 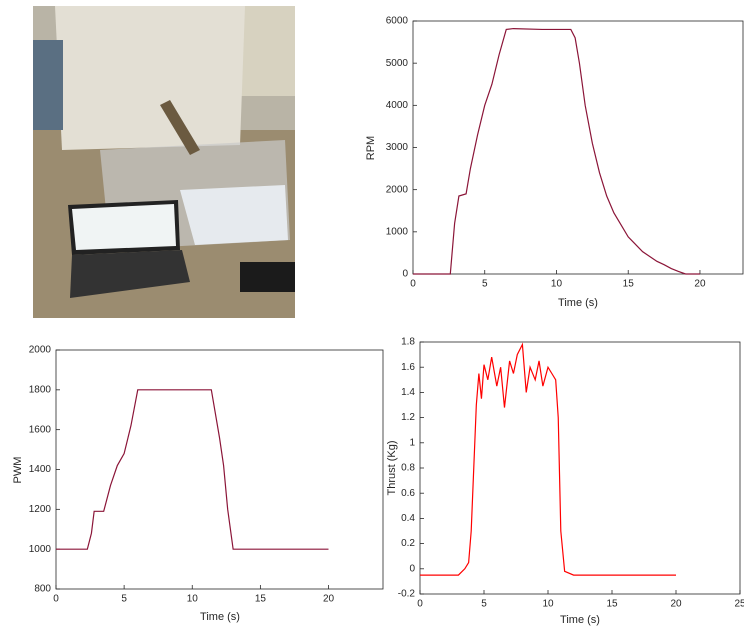 I want to click on y-tick-label: 1200, so click(x=40, y=509).